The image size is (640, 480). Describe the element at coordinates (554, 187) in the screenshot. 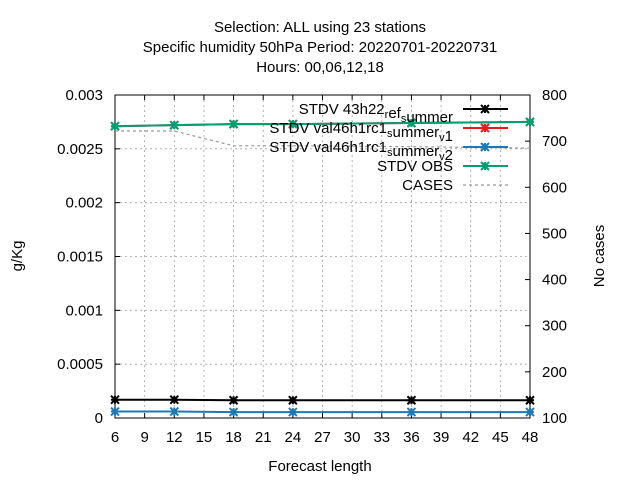

I see `y2-tick-label: 600` at that location.